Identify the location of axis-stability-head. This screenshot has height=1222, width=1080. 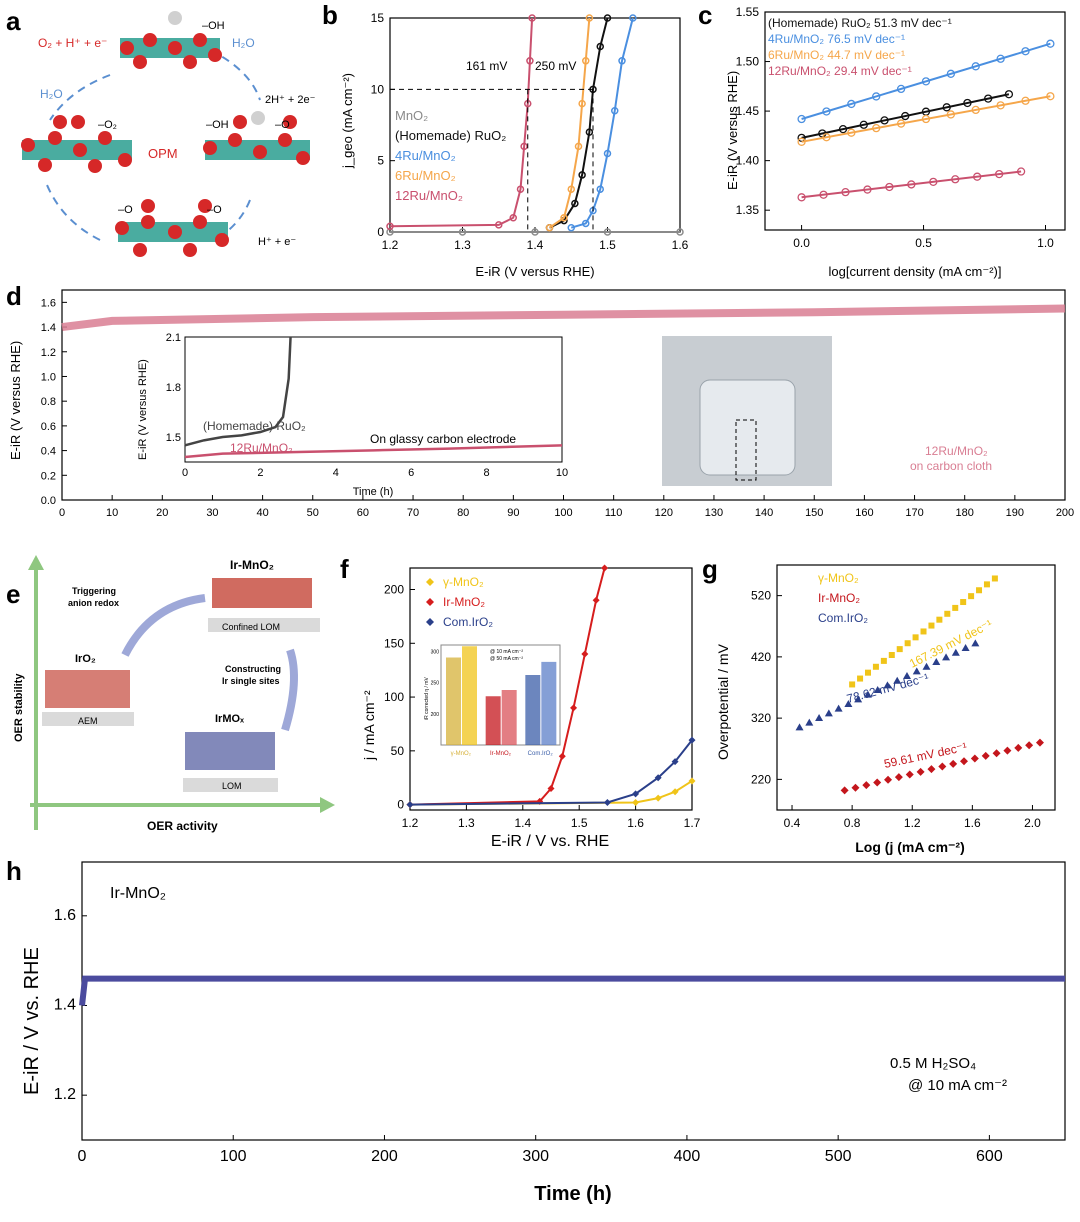
(36, 562).